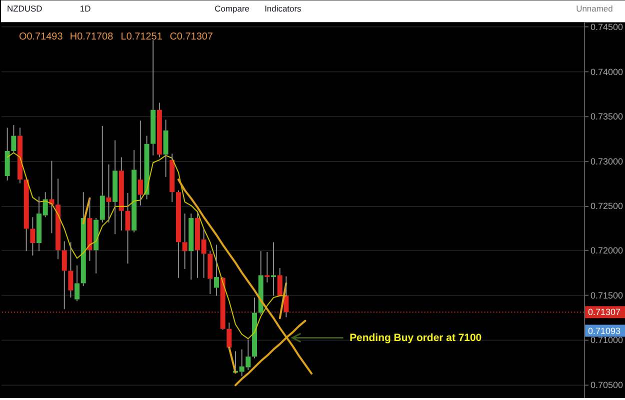  I want to click on text: 0.71093, so click(604, 331).